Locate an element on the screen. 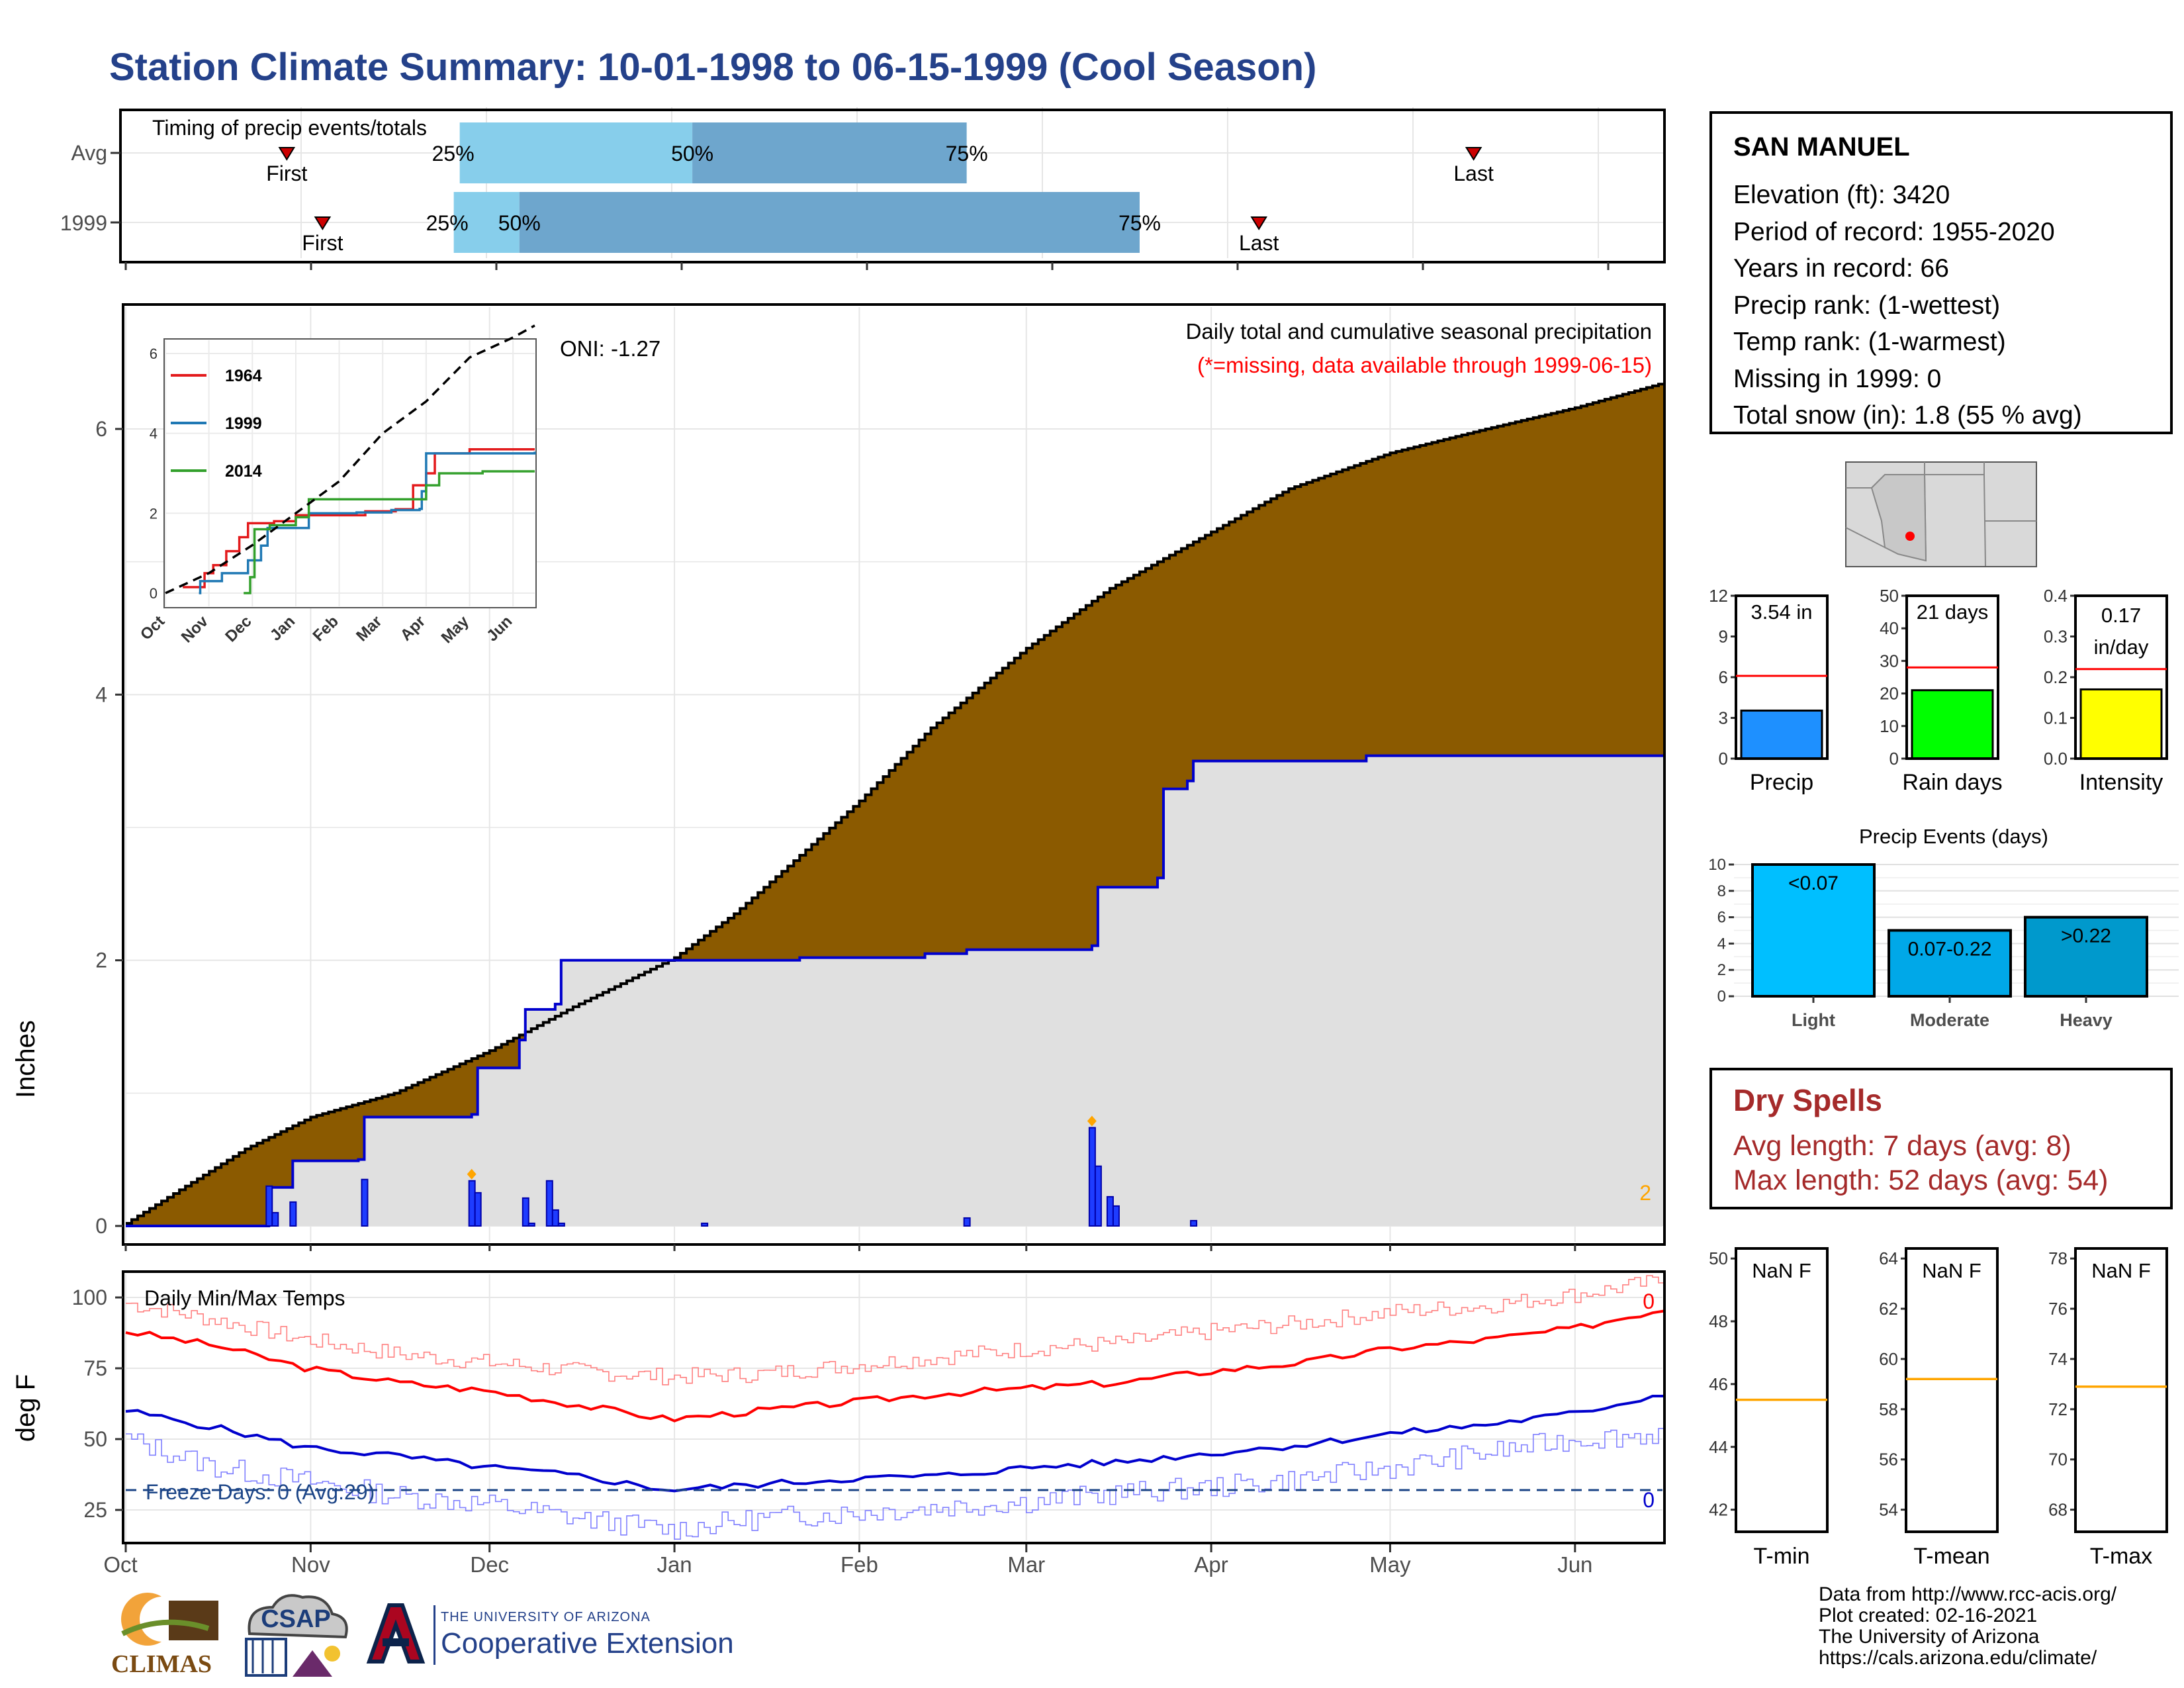 This screenshot has height=1688, width=2184. temp-ytick-50: 50 is located at coordinates (95, 1439).